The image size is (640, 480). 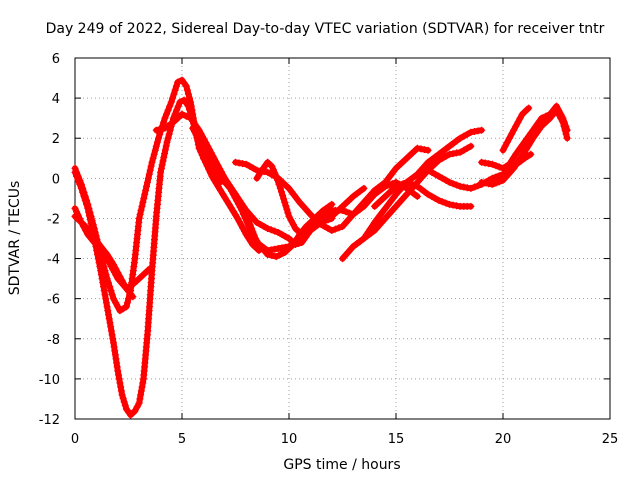 I want to click on y-tick-label: -10, so click(x=49, y=380).